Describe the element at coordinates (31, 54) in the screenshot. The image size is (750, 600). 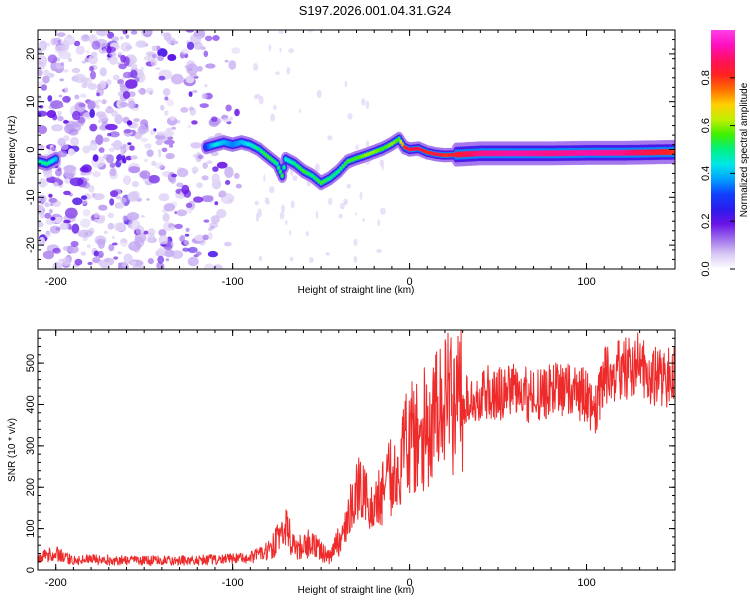
I see `y-tick-label: 20` at that location.